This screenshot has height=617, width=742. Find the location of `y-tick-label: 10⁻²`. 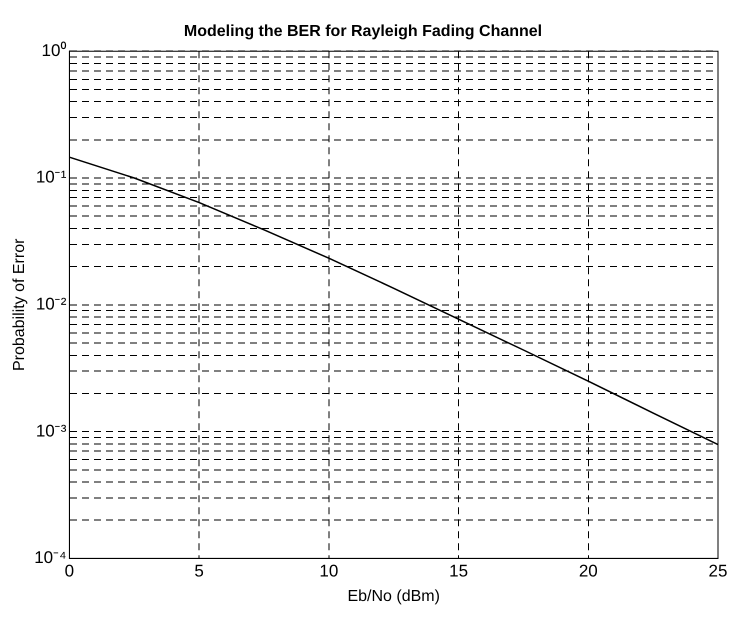

y-tick-label: 10⁻² is located at coordinates (51, 304).